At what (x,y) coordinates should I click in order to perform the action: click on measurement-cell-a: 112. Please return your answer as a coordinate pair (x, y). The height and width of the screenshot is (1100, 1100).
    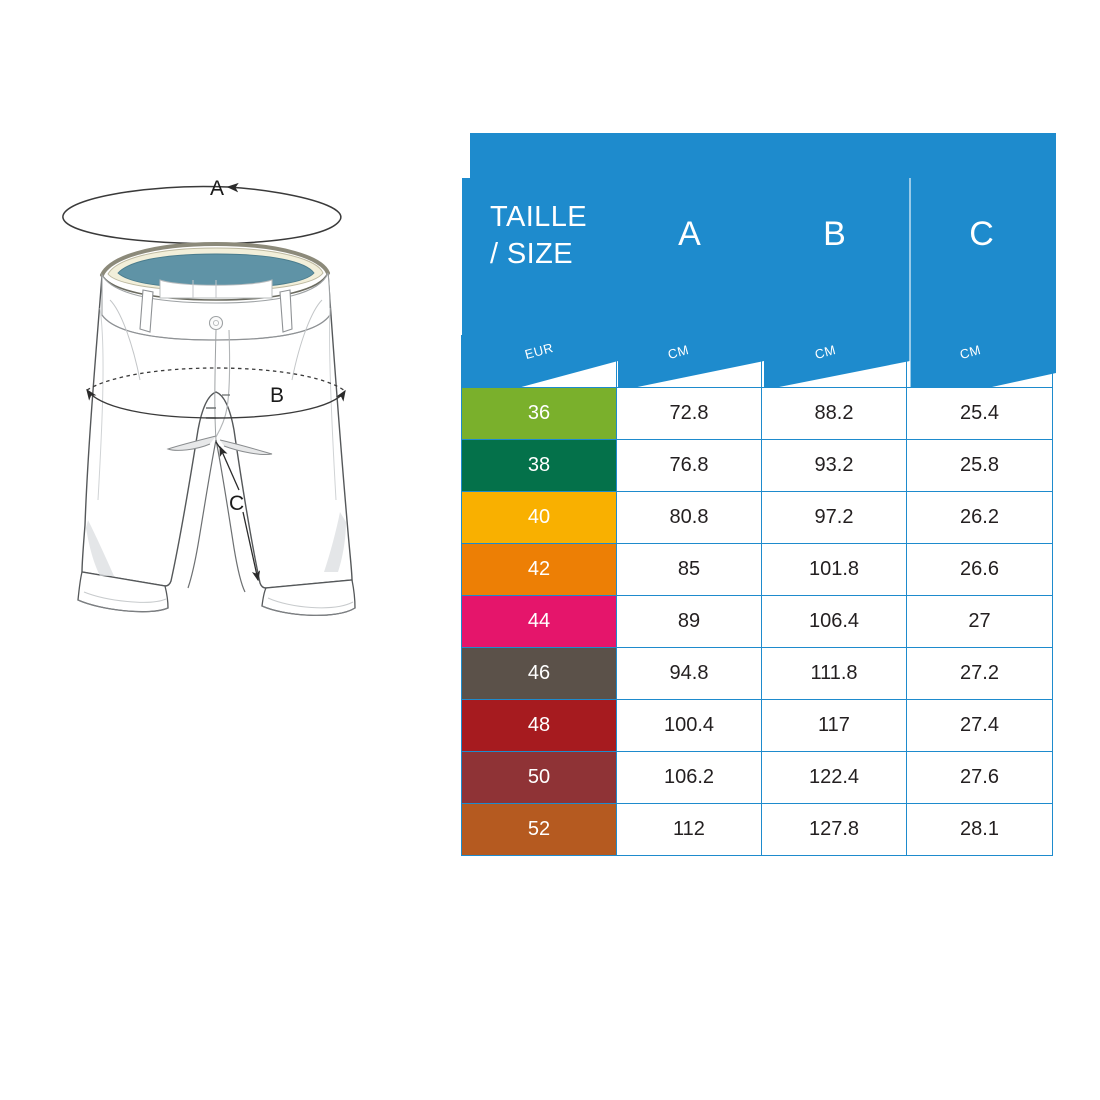
    Looking at the image, I should click on (689, 829).